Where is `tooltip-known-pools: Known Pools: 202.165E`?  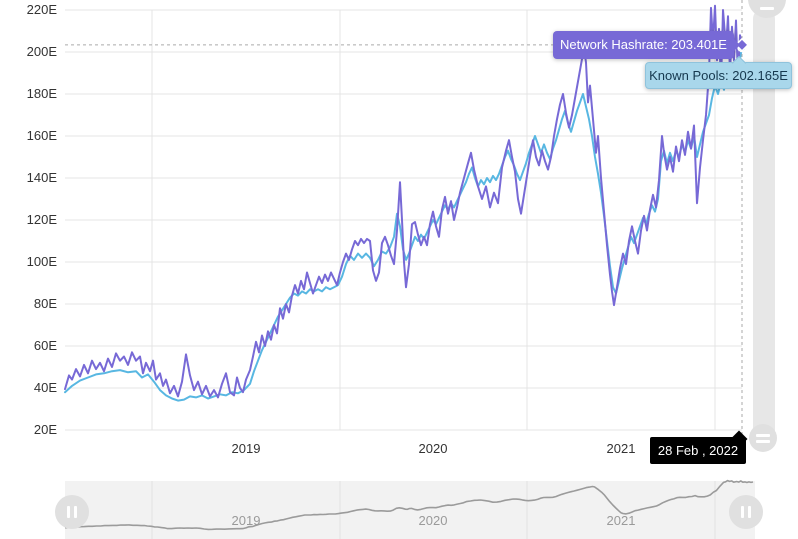 tooltip-known-pools: Known Pools: 202.165E is located at coordinates (718, 72).